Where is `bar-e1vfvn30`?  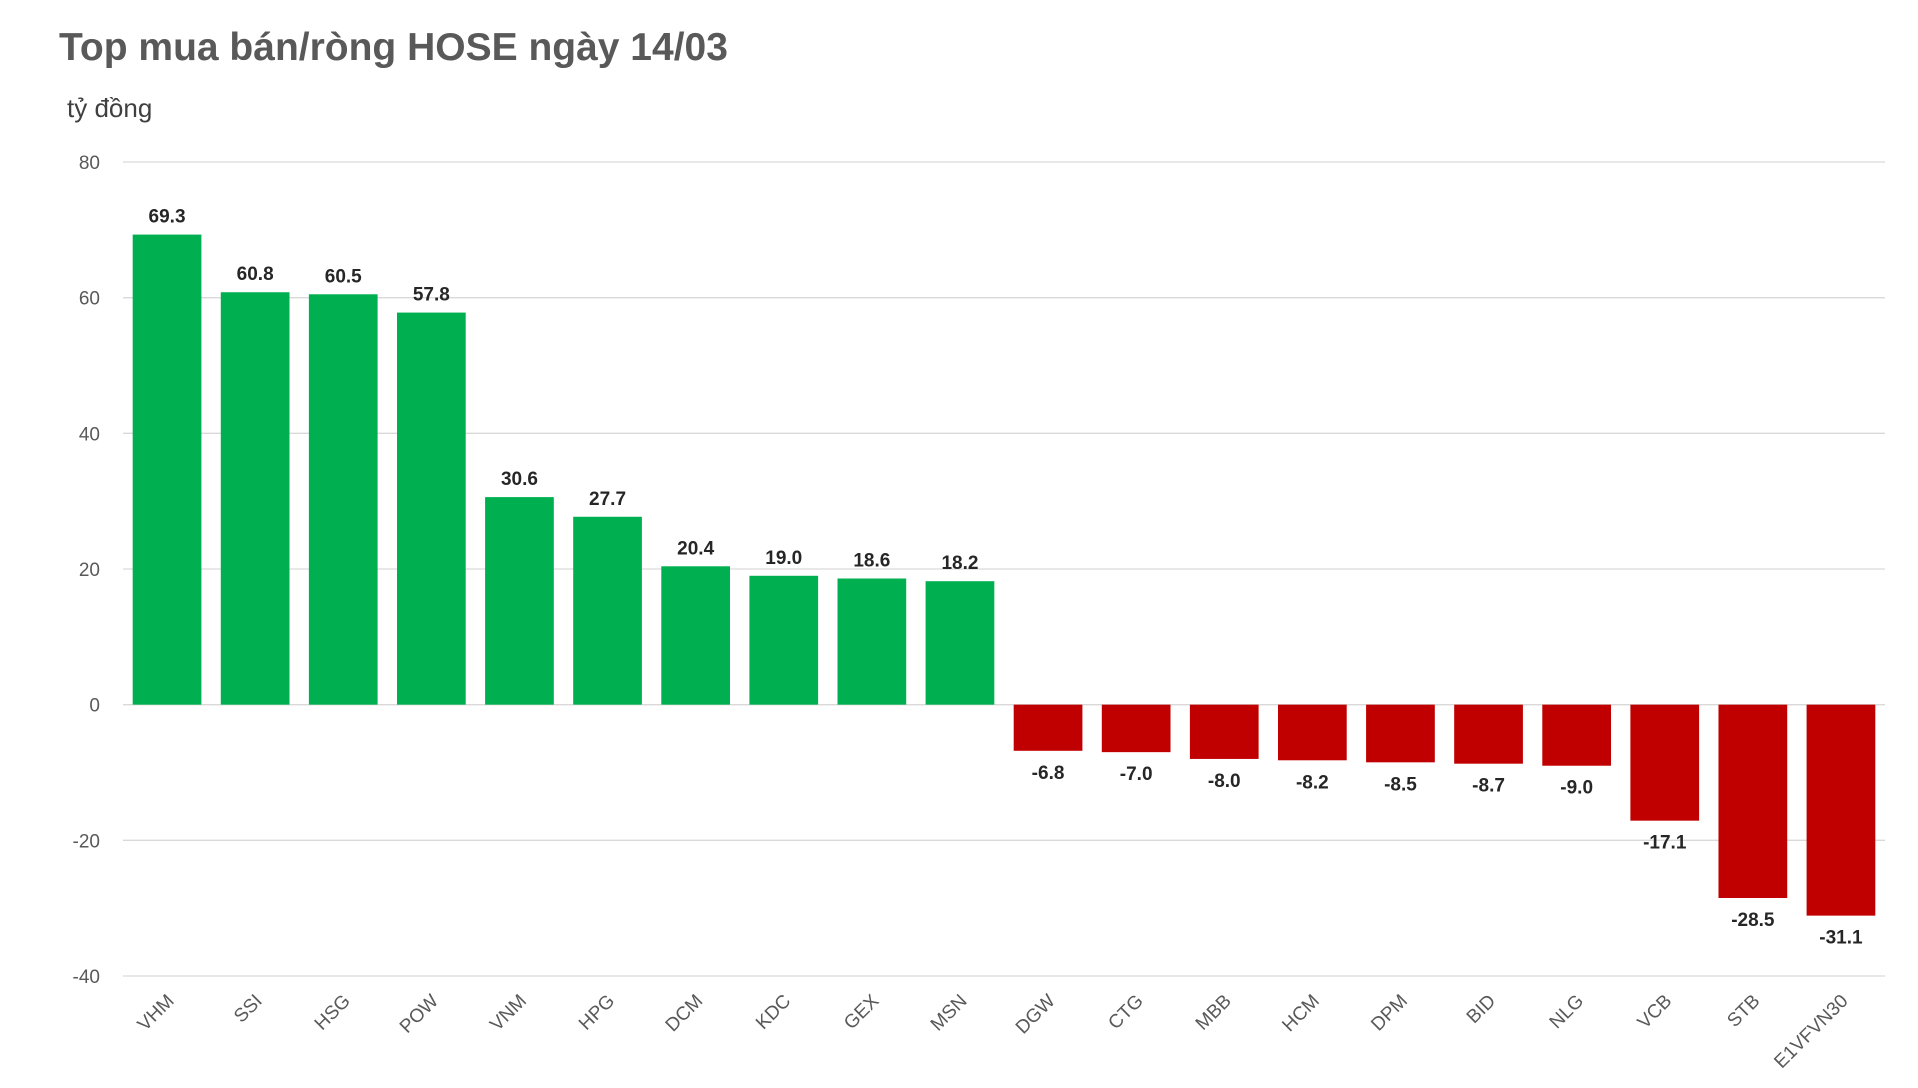
bar-e1vfvn30 is located at coordinates (1841, 810).